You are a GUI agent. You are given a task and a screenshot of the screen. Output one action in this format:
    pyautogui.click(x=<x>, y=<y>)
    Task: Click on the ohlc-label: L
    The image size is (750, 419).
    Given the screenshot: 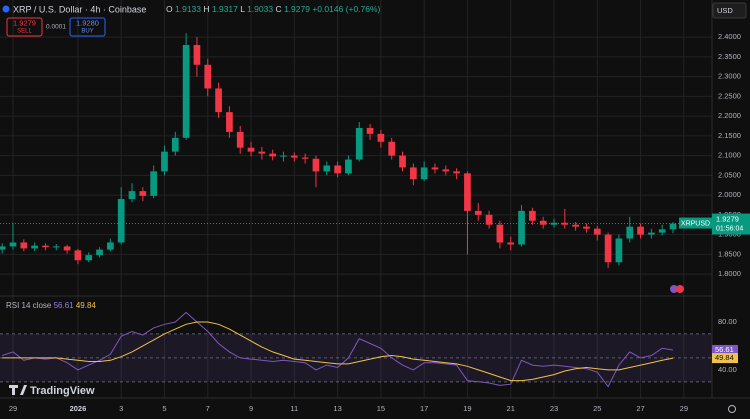 What is the action you would take?
    pyautogui.click(x=242, y=9)
    